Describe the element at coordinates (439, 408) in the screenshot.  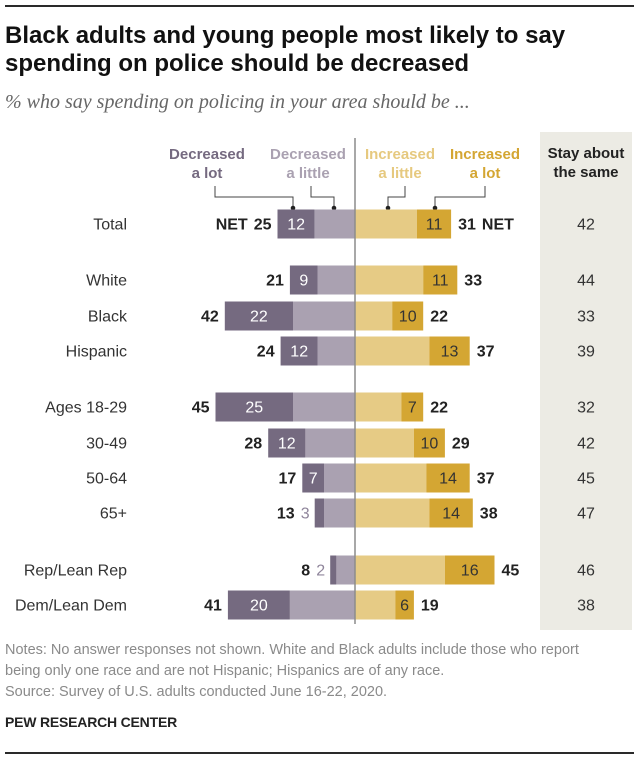
I see `net-increased-value: 22` at that location.